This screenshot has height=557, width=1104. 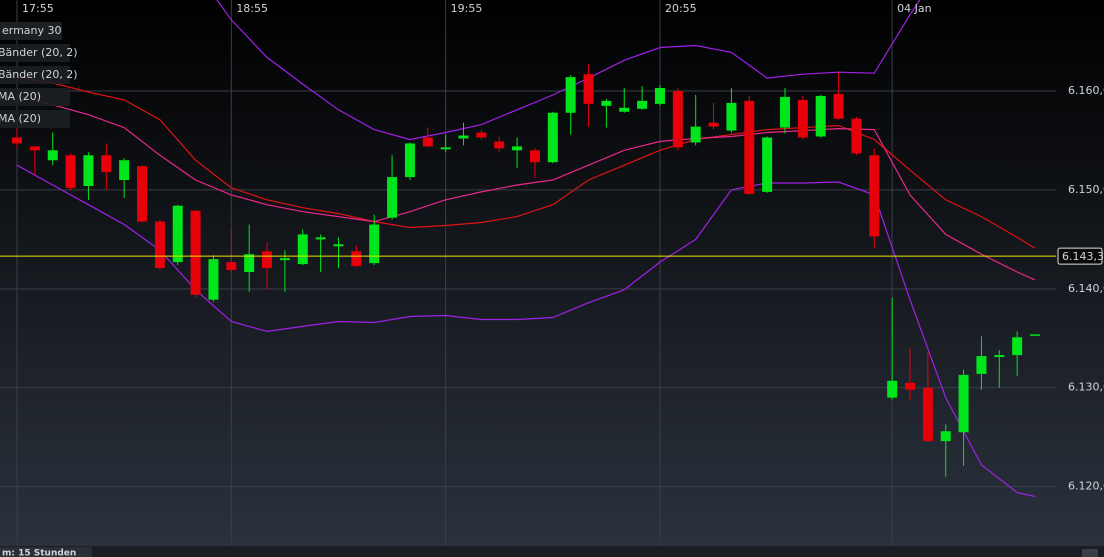 I want to click on timeframe: m: 15 Stunden, so click(x=39, y=553).